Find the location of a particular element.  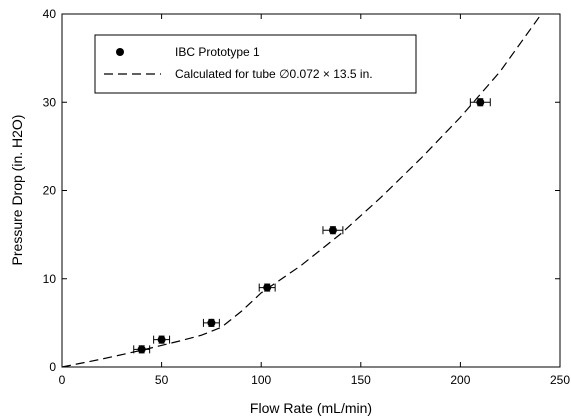

legend-marker-prototype is located at coordinates (120, 52).